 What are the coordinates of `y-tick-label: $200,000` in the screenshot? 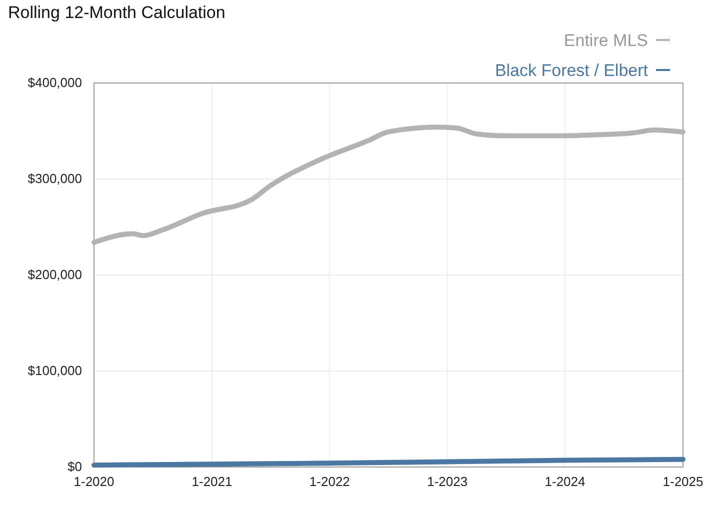 It's located at (55, 274).